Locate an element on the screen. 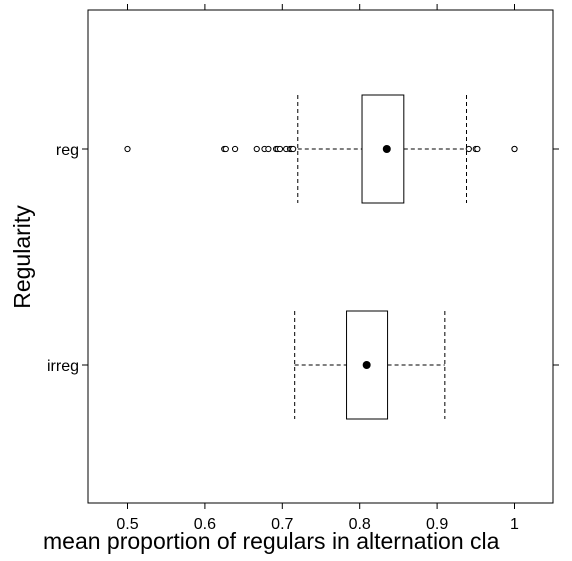 The image size is (572, 561). x-tick-label: 0.8 is located at coordinates (360, 524).